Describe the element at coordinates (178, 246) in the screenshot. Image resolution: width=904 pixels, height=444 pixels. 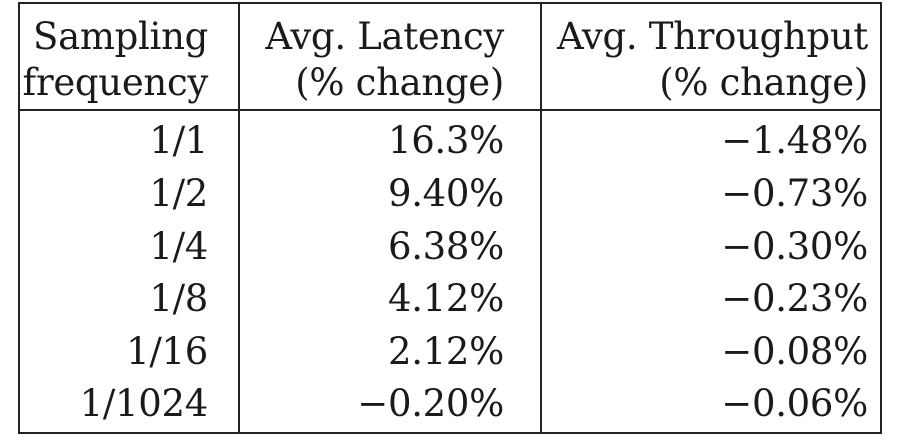
I see `row-frequency: 1/4` at that location.